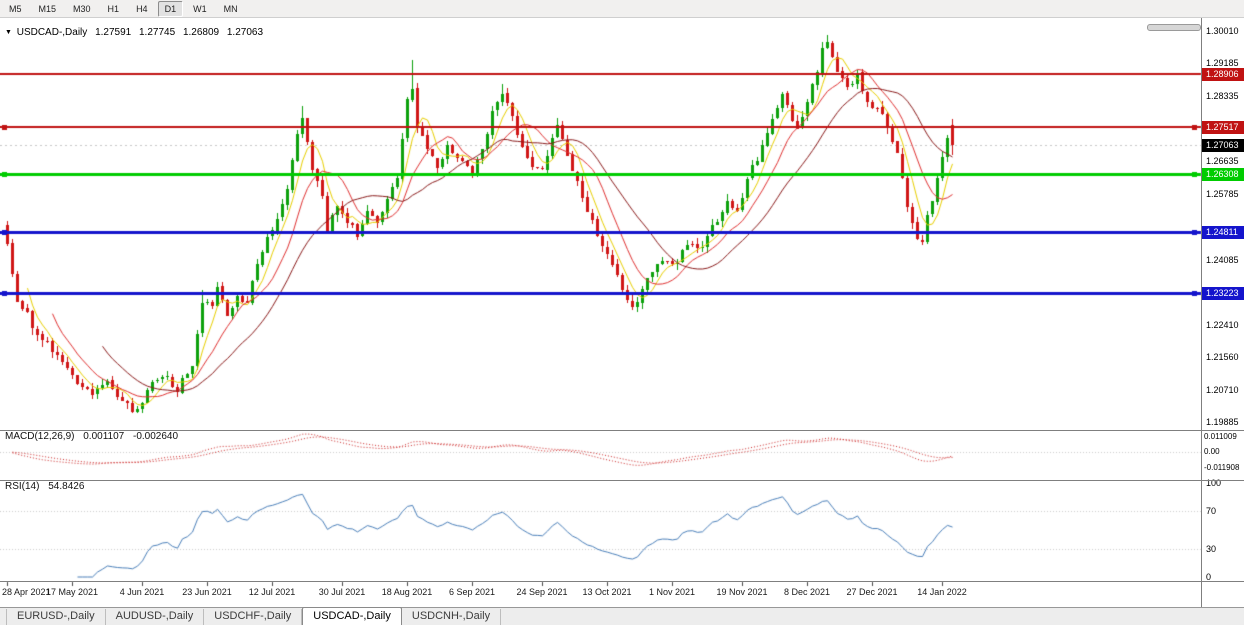  What do you see at coordinates (66, 486) in the screenshot?
I see `rsi-current-value: 54.8426` at bounding box center [66, 486].